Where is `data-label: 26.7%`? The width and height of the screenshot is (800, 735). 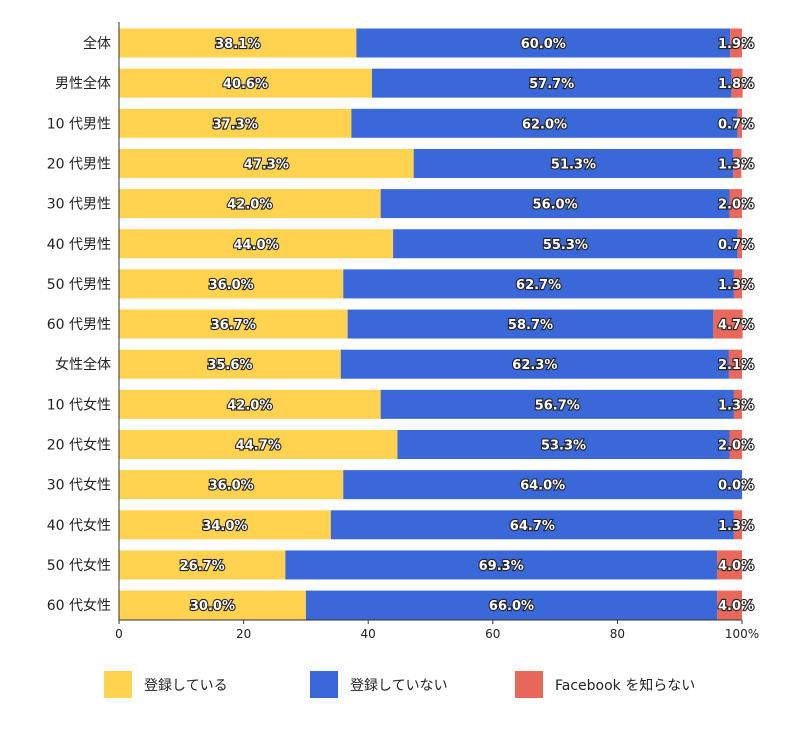
data-label: 26.7% is located at coordinates (202, 566).